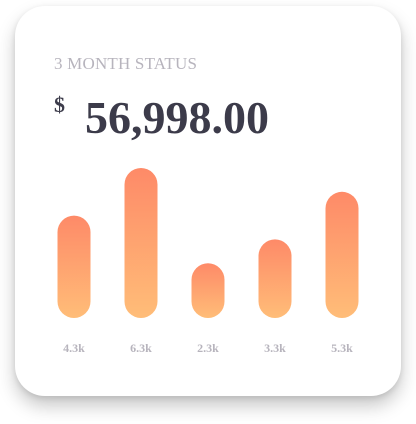 The image size is (416, 424). I want to click on bar-label-4: 3.3k, so click(275, 348).